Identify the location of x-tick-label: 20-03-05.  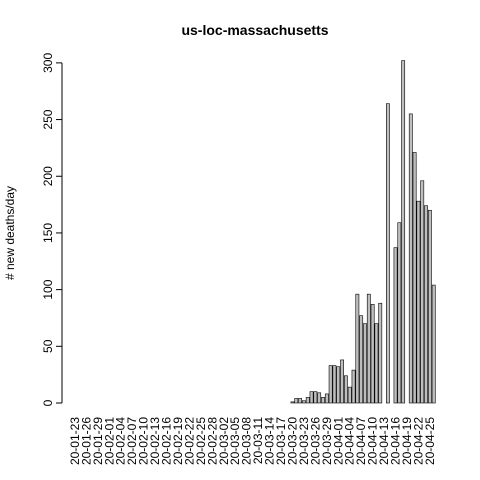
(235, 441).